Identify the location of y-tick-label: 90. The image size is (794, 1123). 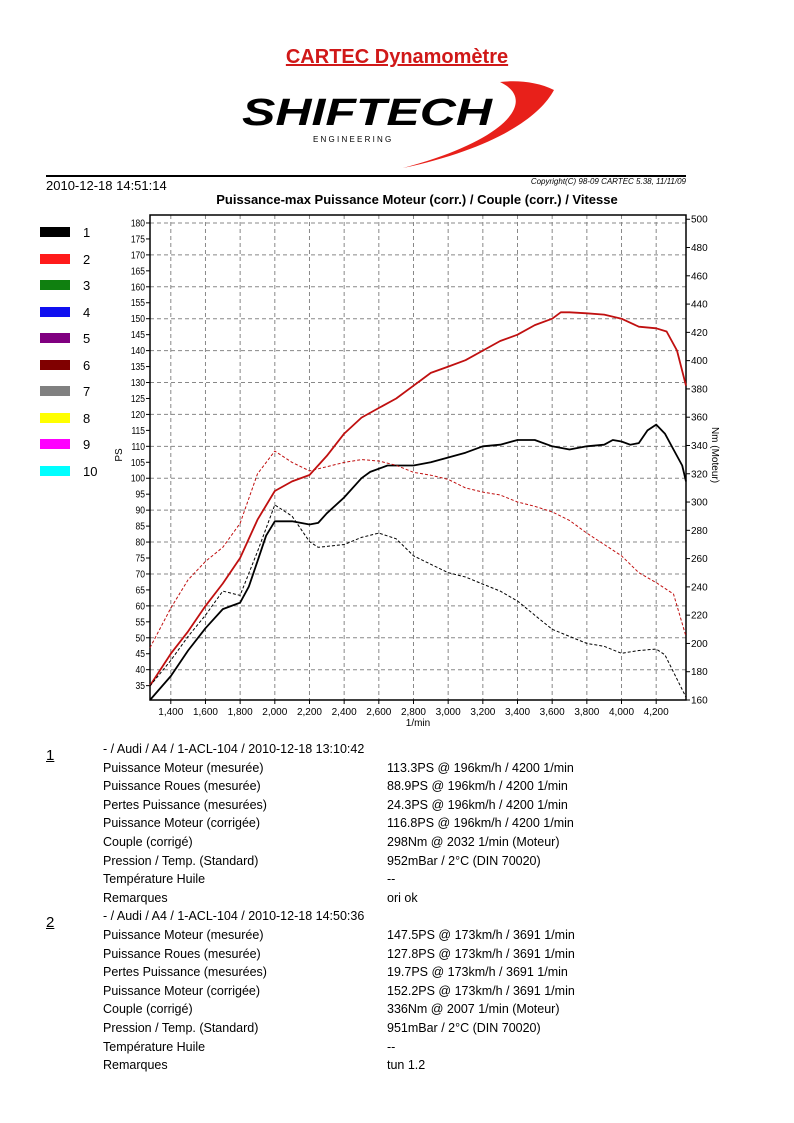
(140, 510).